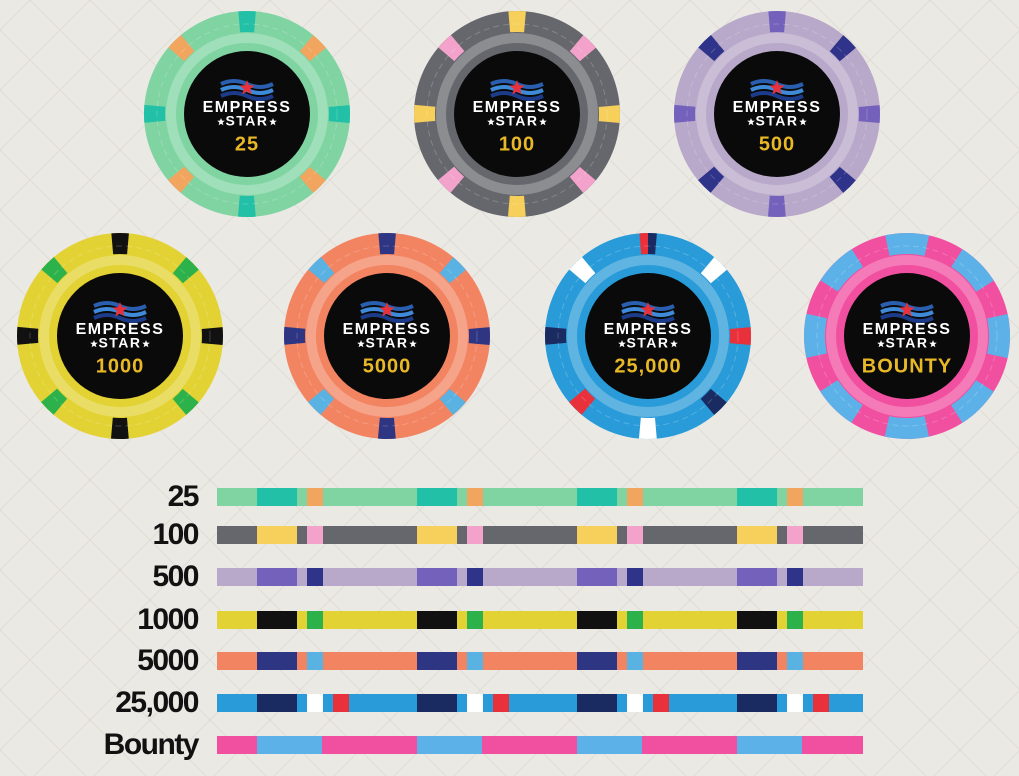 Image resolution: width=1019 pixels, height=776 pixels. I want to click on edge-label: 25, so click(183, 496).